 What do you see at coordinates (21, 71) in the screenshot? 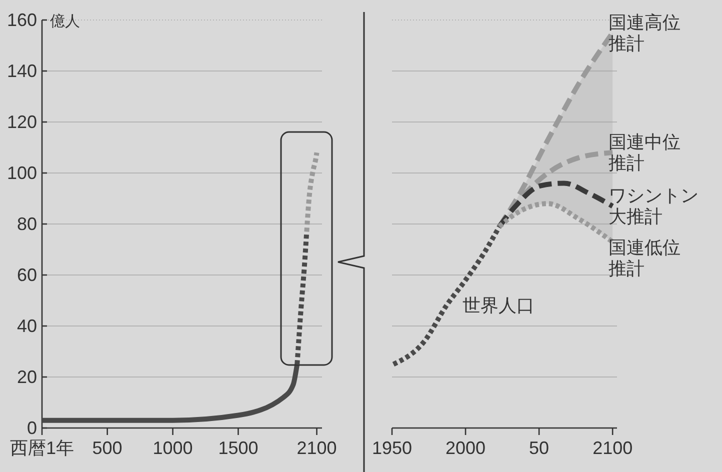
I see `y-tick-label: 140` at bounding box center [21, 71].